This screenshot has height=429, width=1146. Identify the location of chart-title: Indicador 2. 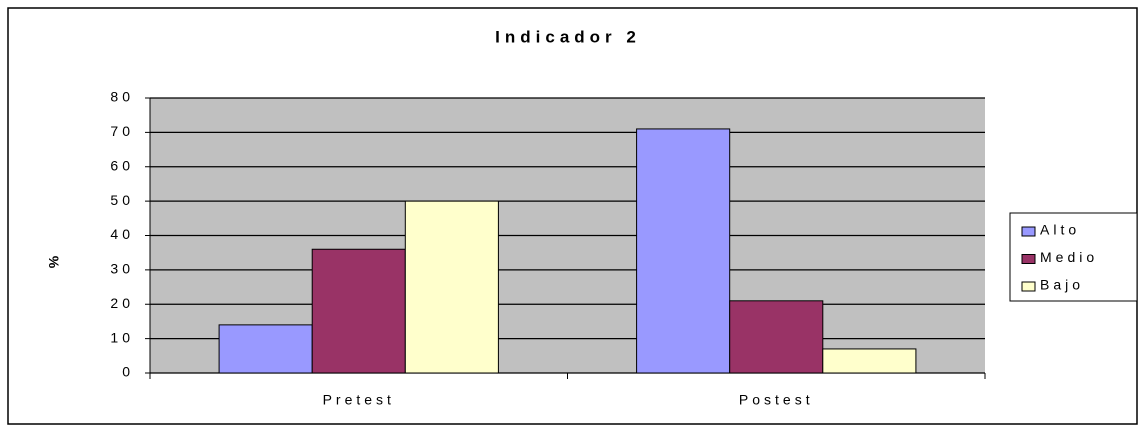
(568, 36).